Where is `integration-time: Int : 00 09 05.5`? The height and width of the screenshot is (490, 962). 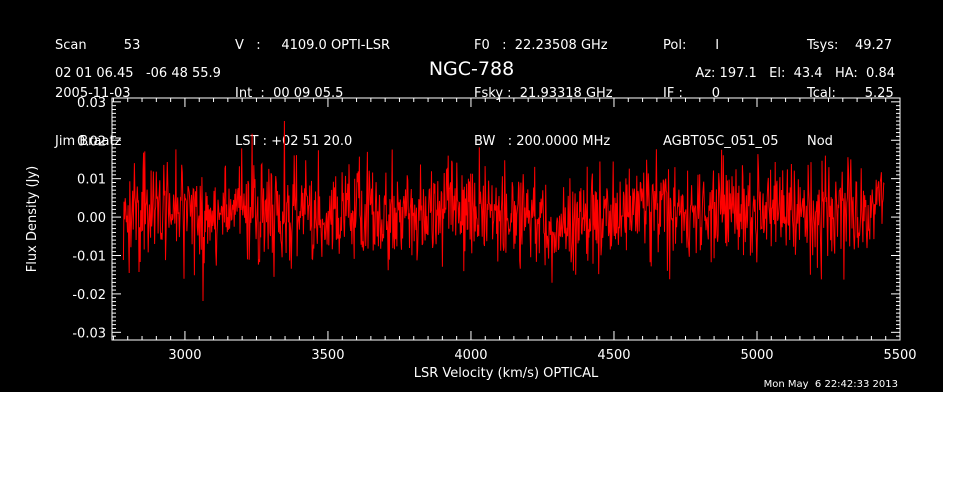
integration-time: Int : 00 09 05.5 is located at coordinates (289, 93).